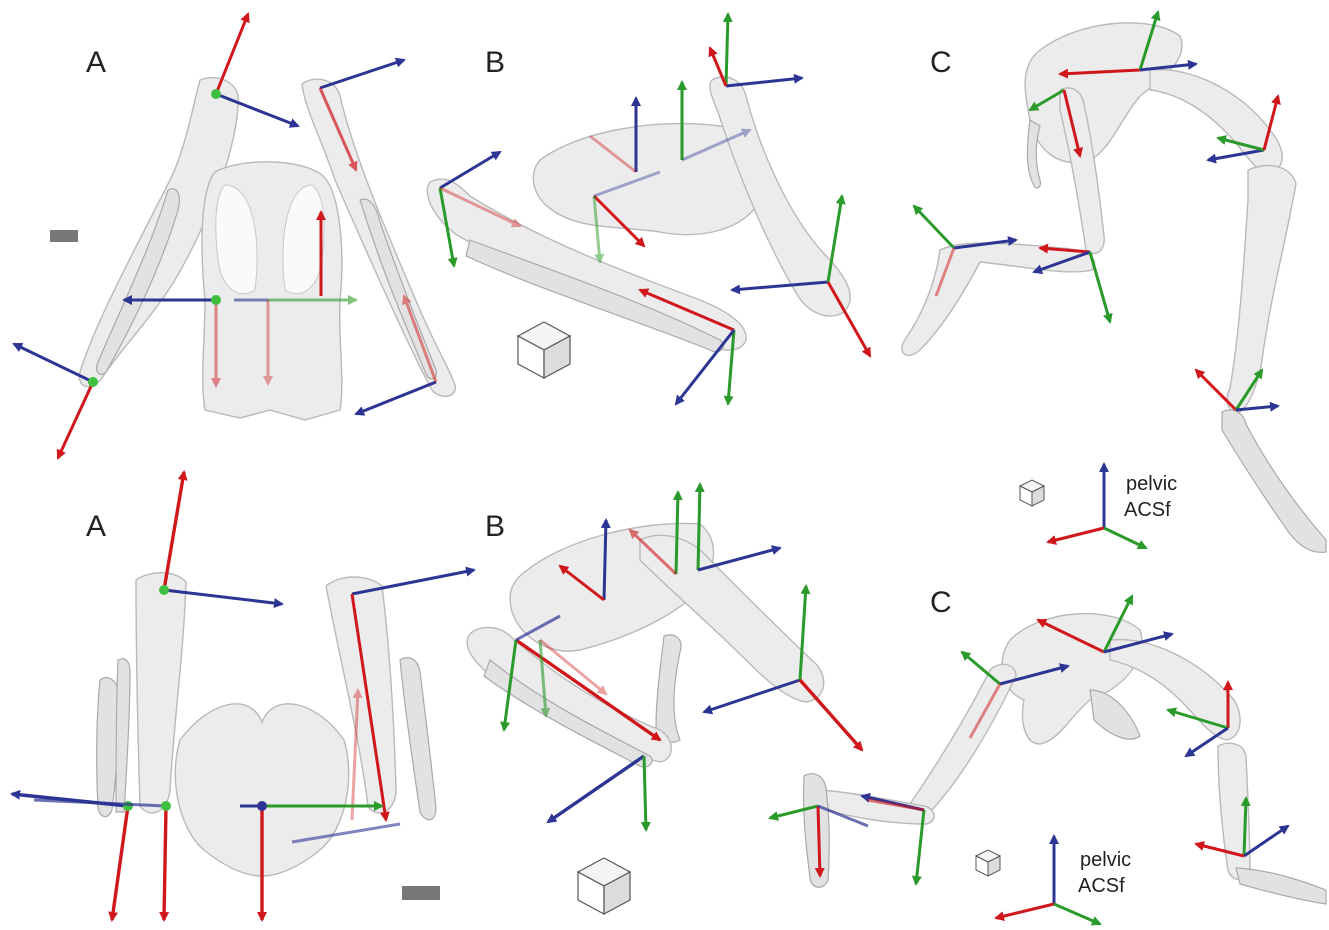  What do you see at coordinates (941, 602) in the screenshot?
I see `panel-c-bottom-label: C` at bounding box center [941, 602].